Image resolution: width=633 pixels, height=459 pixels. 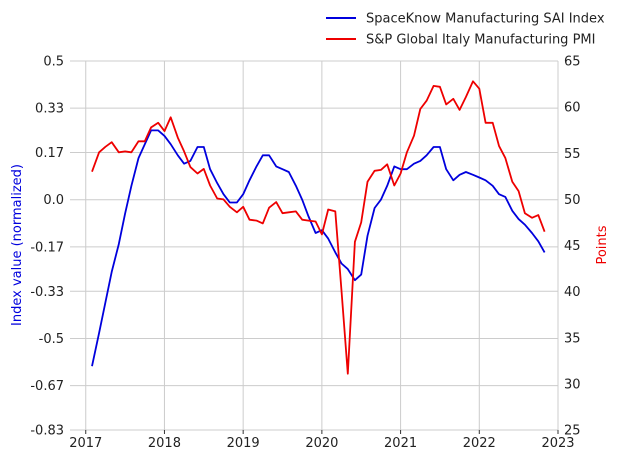 I want to click on x-tick-label: 2019, so click(x=243, y=443).